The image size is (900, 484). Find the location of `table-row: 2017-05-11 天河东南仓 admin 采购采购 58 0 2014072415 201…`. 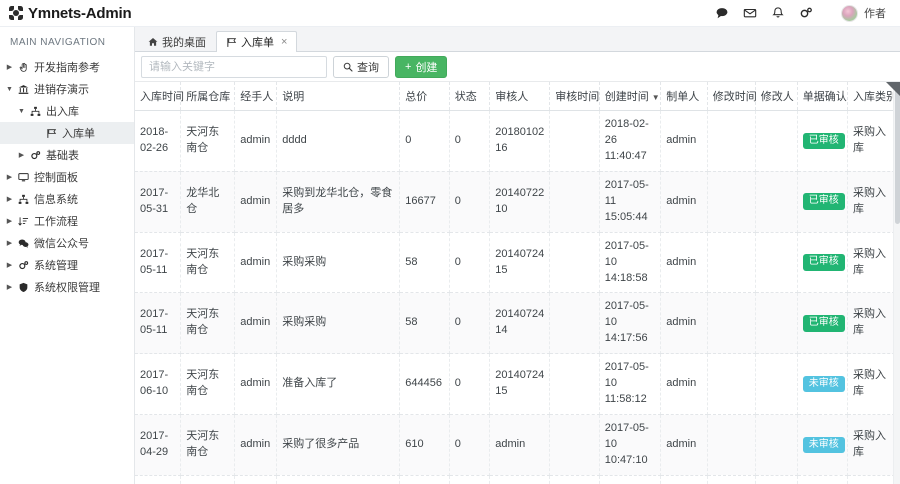

table-row: 2017-05-11 天河东南仓 admin 采购采购 58 0 2014072415 201… is located at coordinates (517, 263).